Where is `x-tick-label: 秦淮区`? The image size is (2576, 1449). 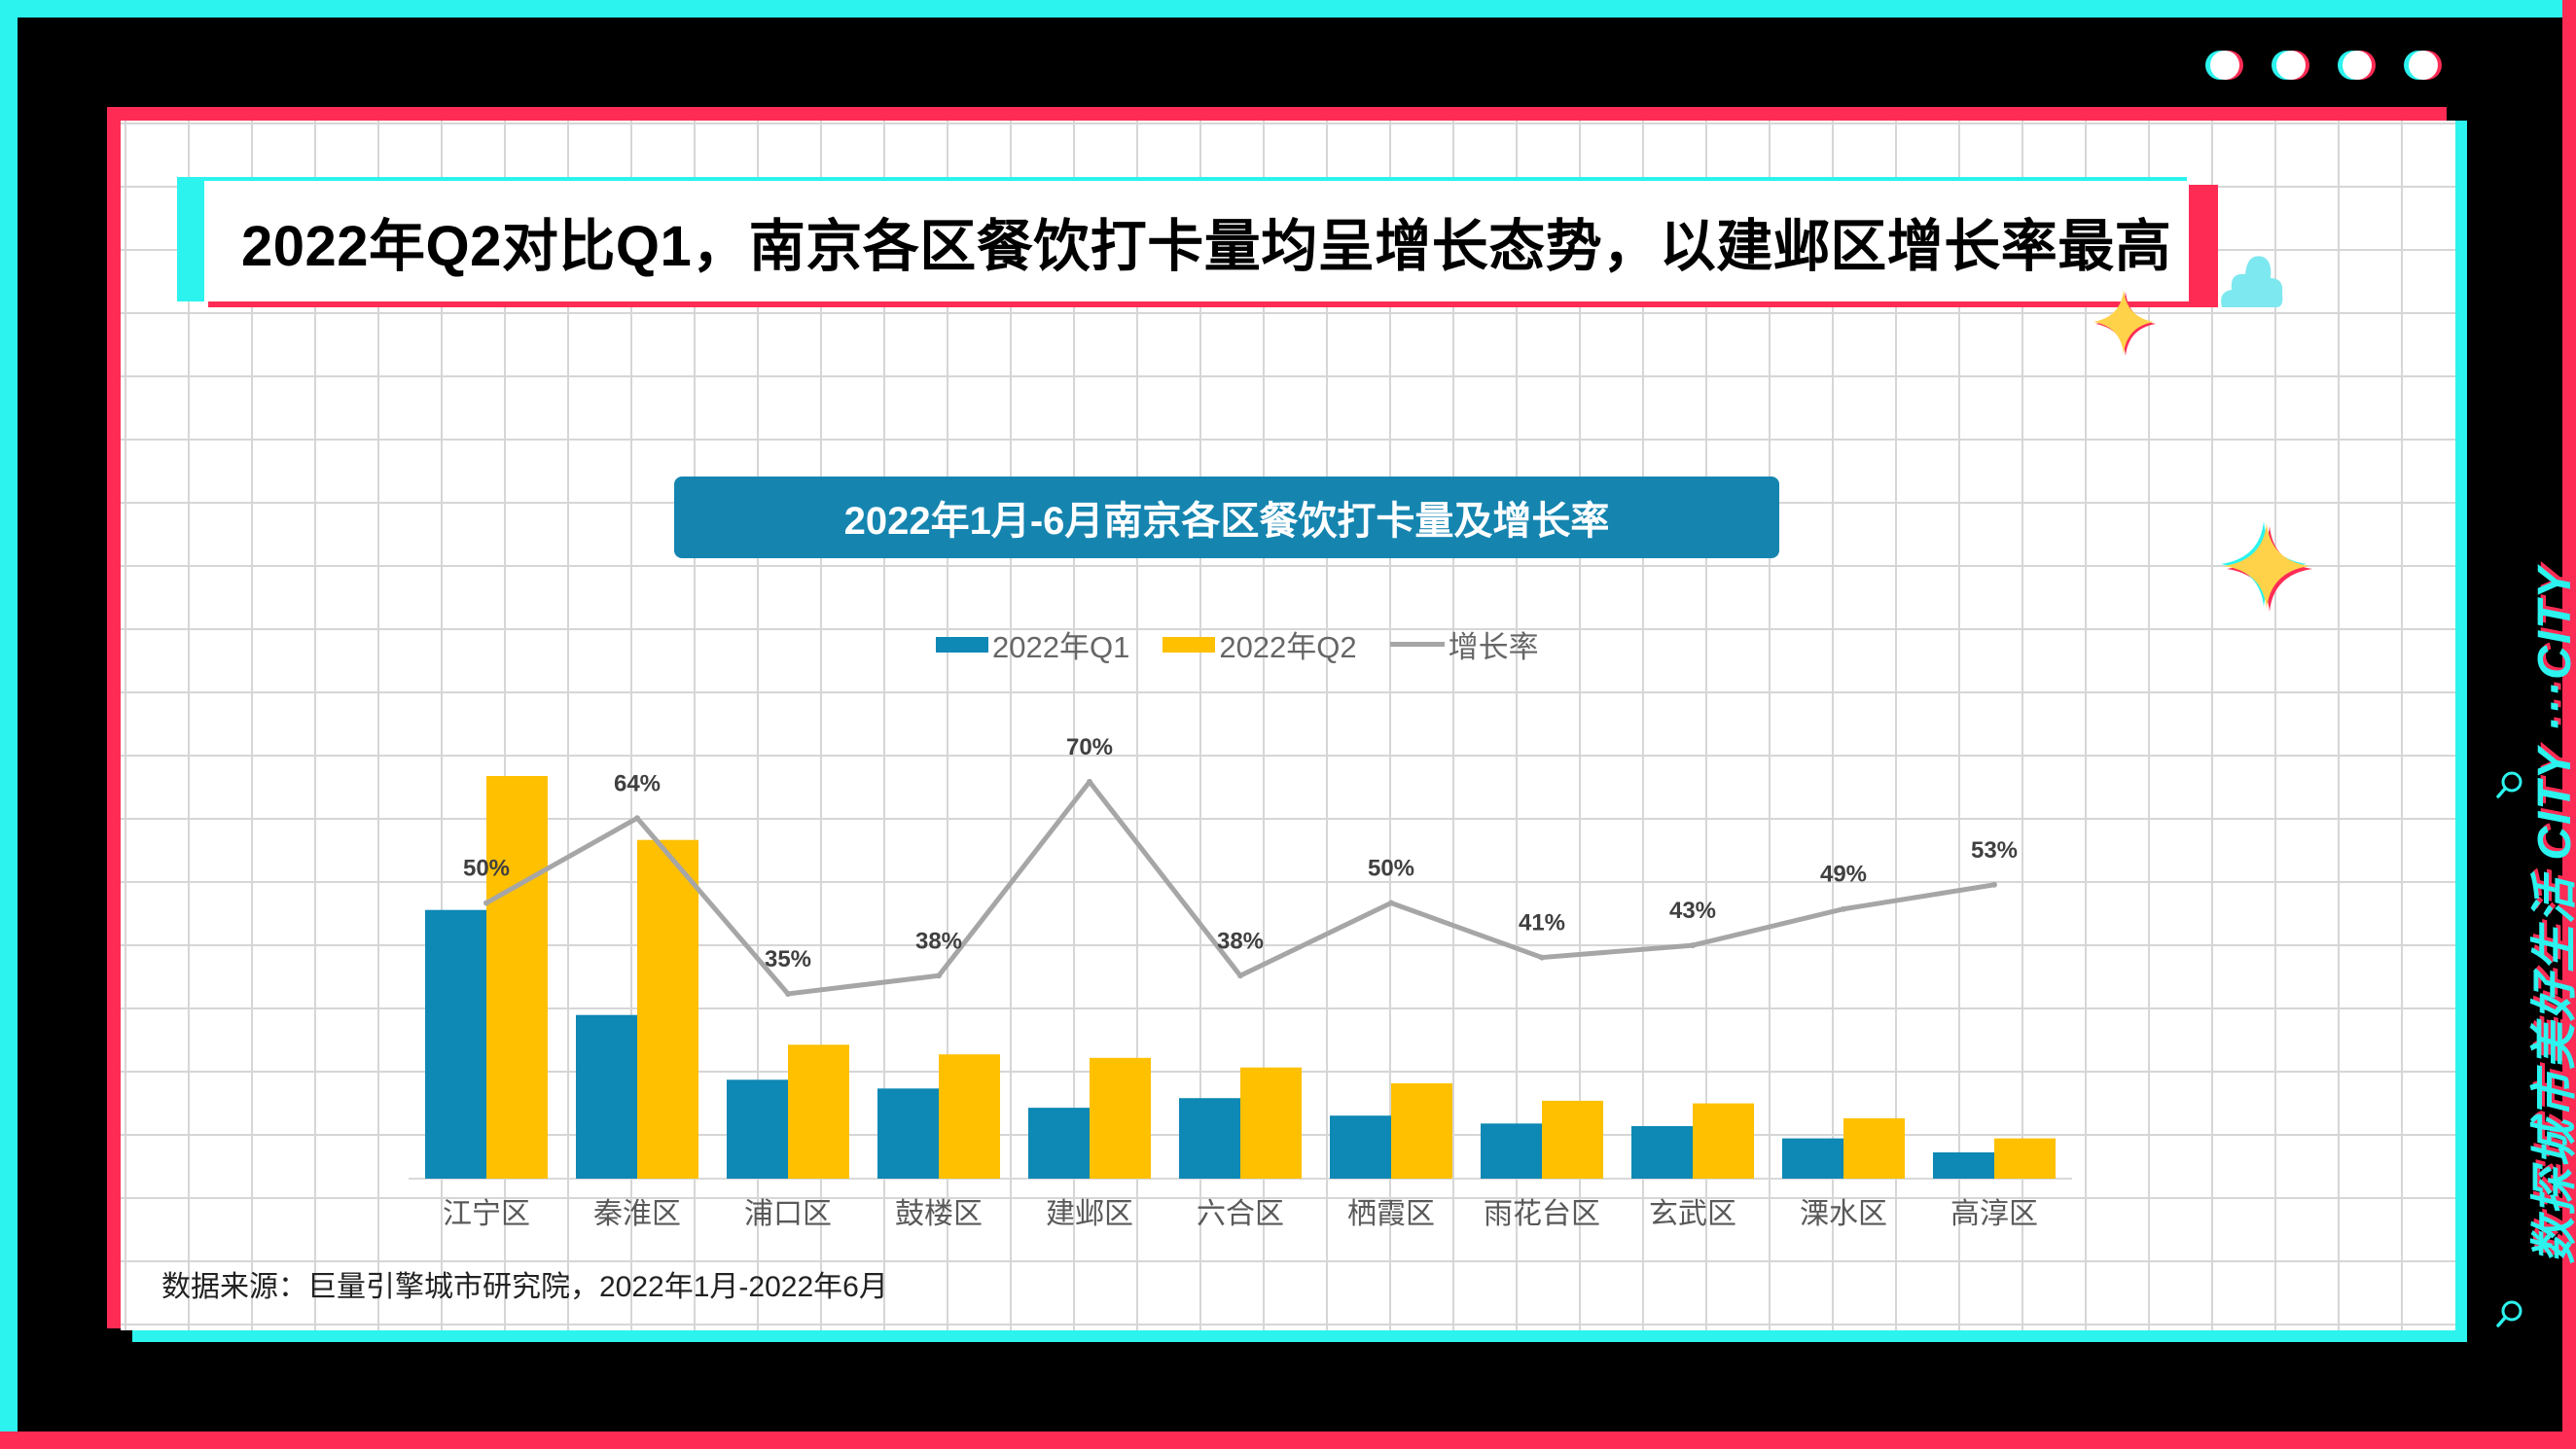
x-tick-label: 秦淮区 is located at coordinates (637, 1214).